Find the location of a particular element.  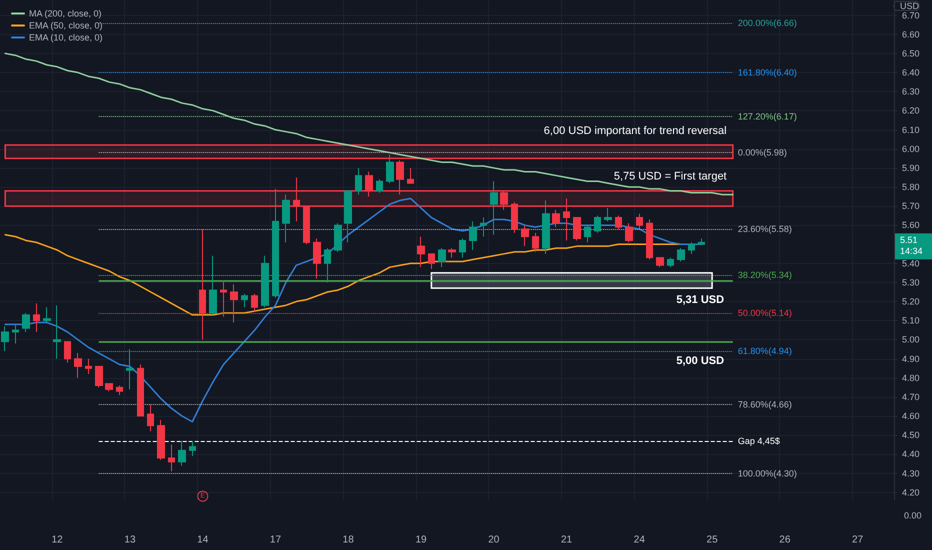

y-tick-label: 6.00 is located at coordinates (911, 149).